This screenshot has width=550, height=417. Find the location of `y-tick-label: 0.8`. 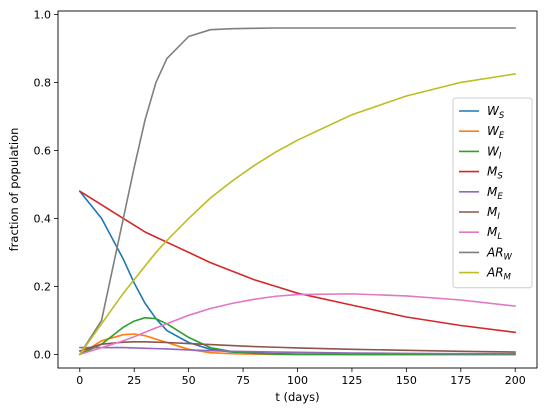

y-tick-label: 0.8 is located at coordinates (43, 82).